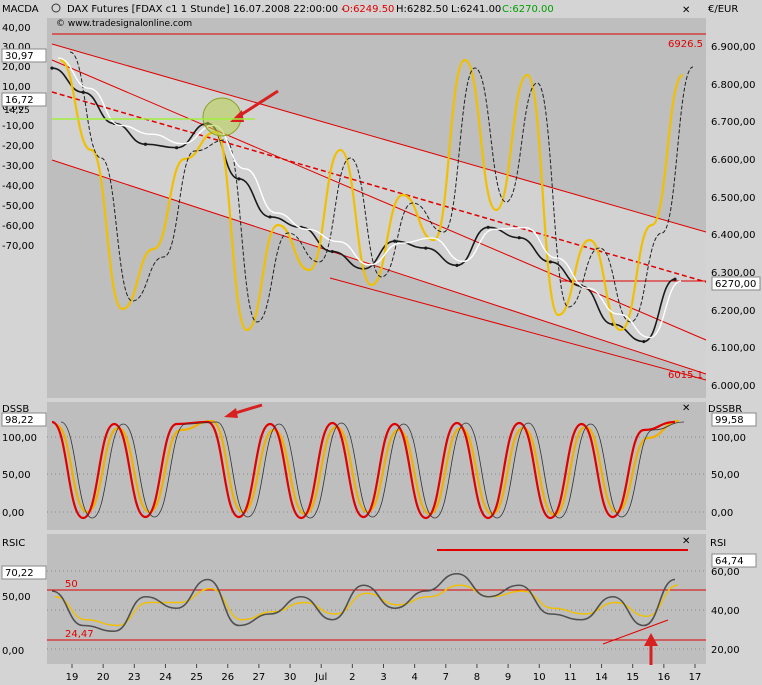 This screenshot has height=685, width=762. I want to click on x-tick-label: 24, so click(165, 677).